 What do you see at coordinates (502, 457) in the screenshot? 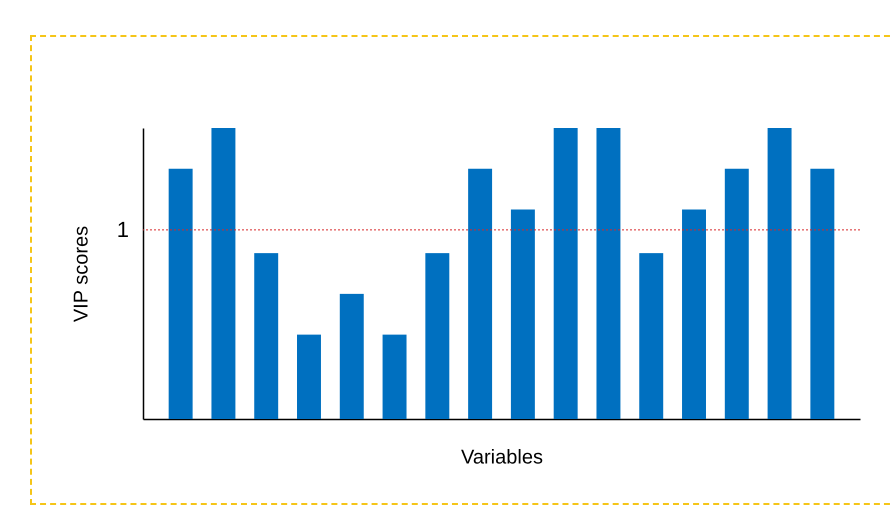
I see `x-axis-title: Variables` at bounding box center [502, 457].